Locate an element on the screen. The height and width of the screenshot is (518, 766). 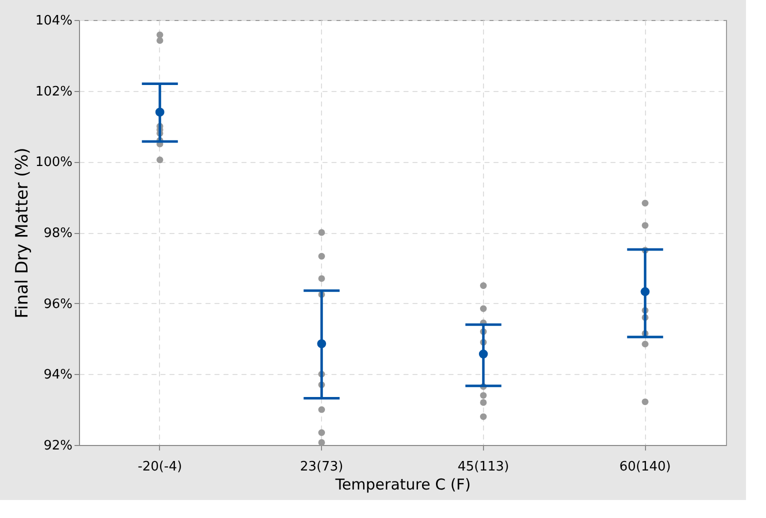
x-axis-title: Temperature C (F) is located at coordinates (402, 485).